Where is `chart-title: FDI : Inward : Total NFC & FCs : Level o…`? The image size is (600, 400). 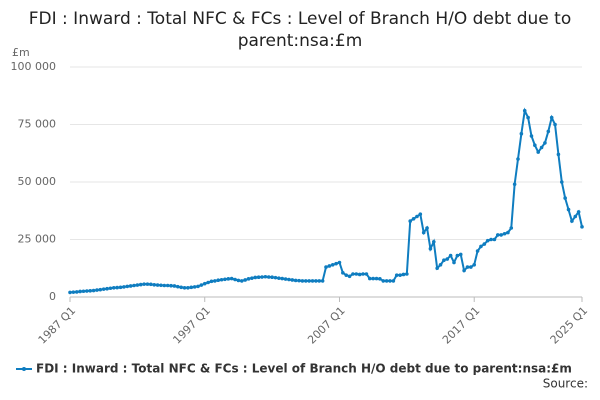 chart-title: FDI : Inward : Total NFC & FCs : Level o… is located at coordinates (300, 30).